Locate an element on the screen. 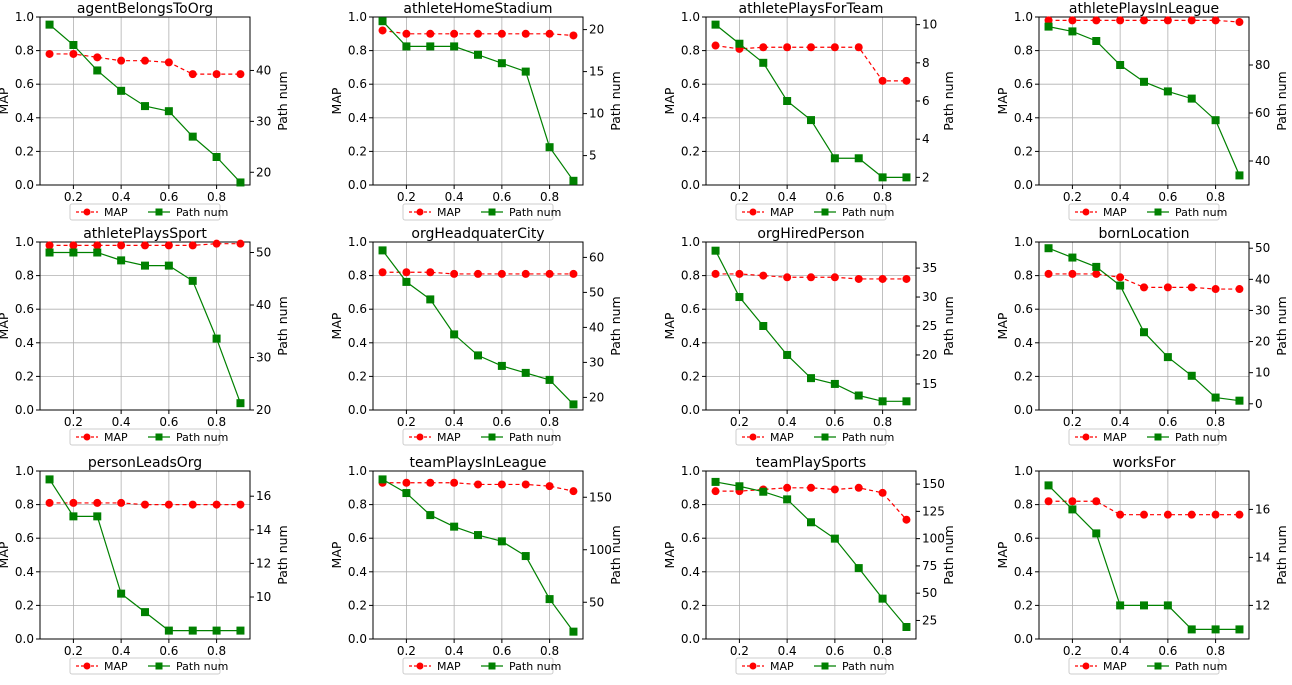 Image resolution: width=1292 pixels, height=685 pixels. y2-tick-label: 50 is located at coordinates (596, 292).